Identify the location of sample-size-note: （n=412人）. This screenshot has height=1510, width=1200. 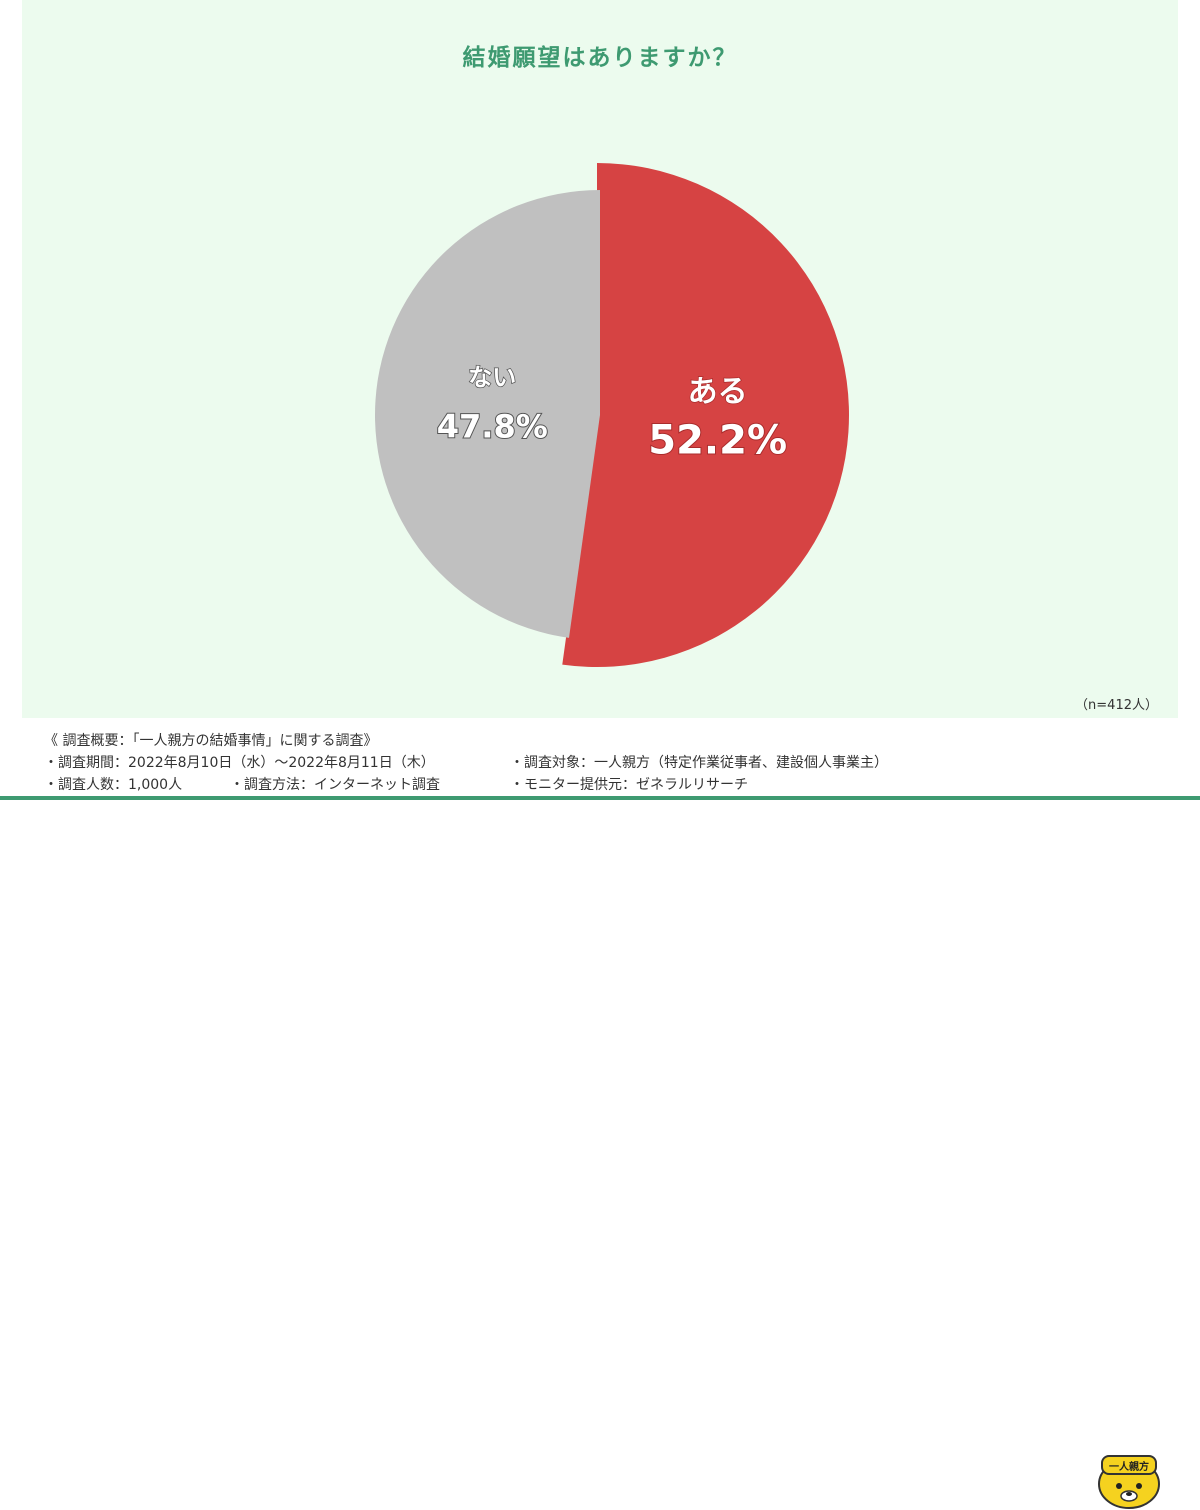
(1116, 705).